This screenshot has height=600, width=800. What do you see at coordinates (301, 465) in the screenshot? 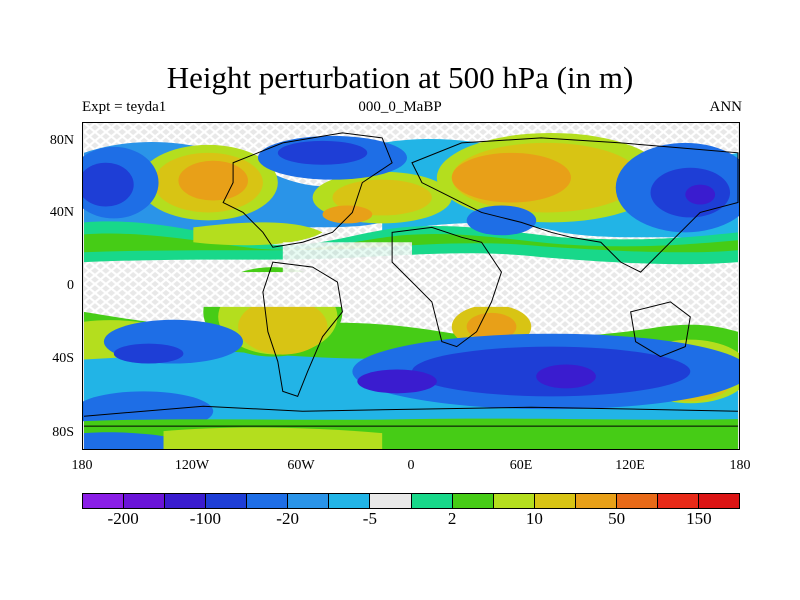
I see `lon-label-60w: 60W` at bounding box center [301, 465].